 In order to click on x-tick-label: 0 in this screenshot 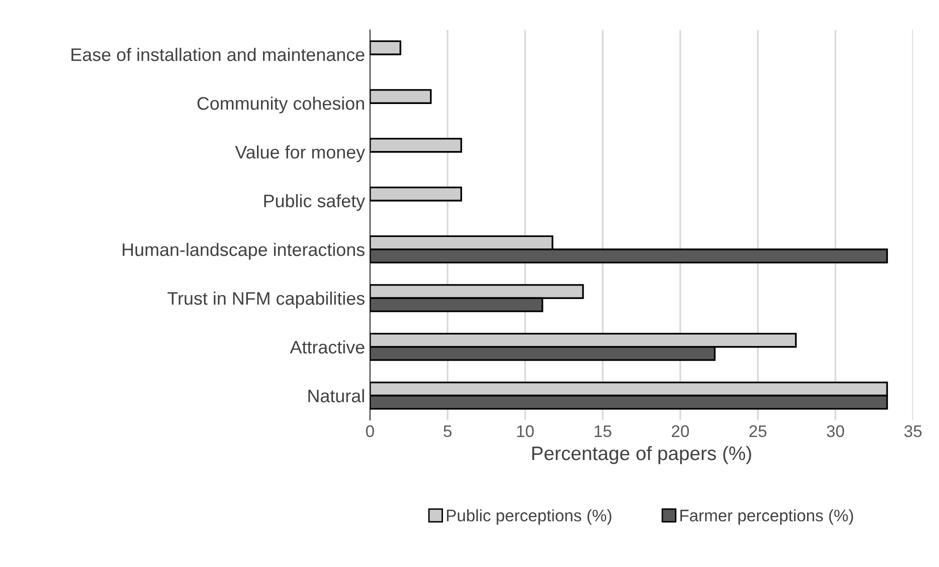, I will do `click(370, 431)`.